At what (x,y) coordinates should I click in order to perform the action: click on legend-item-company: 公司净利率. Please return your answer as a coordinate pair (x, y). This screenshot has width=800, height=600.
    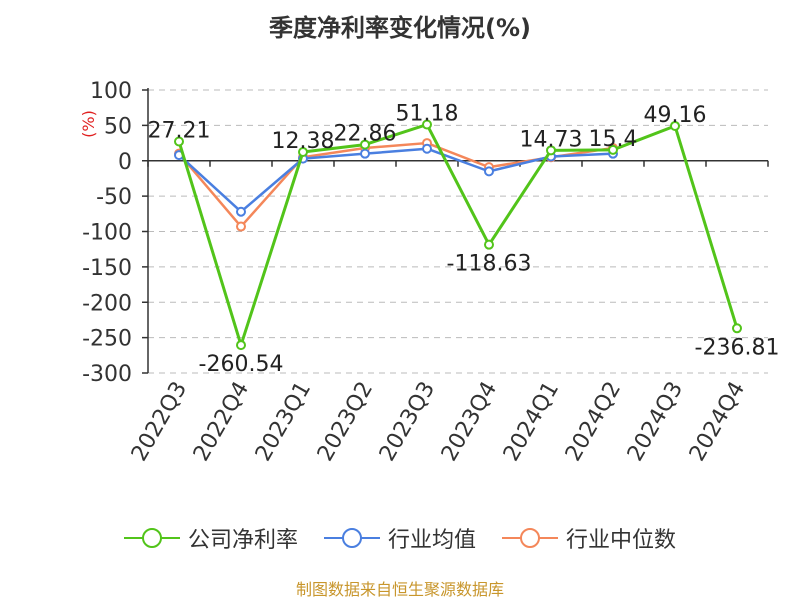
    Looking at the image, I should click on (210, 538).